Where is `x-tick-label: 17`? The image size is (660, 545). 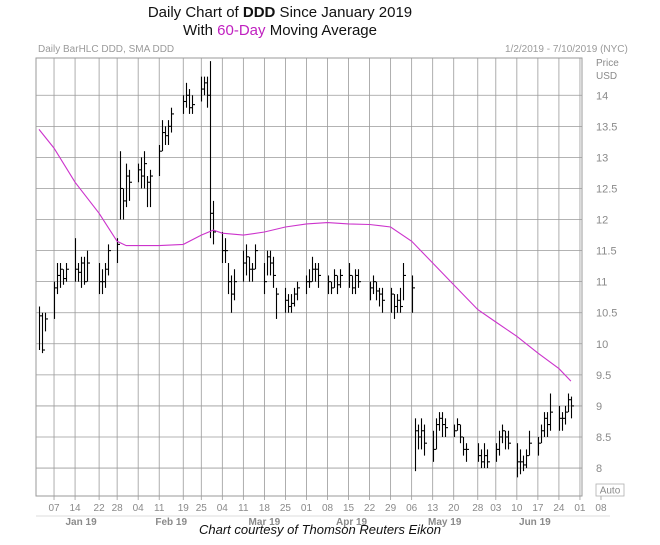 x-tick-label: 17 is located at coordinates (538, 508).